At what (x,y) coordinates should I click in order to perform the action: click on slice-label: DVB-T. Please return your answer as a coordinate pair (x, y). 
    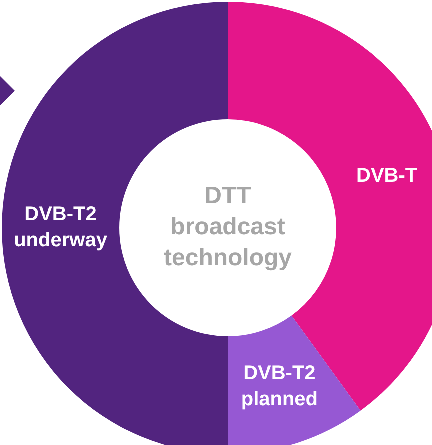
    Looking at the image, I should click on (387, 175).